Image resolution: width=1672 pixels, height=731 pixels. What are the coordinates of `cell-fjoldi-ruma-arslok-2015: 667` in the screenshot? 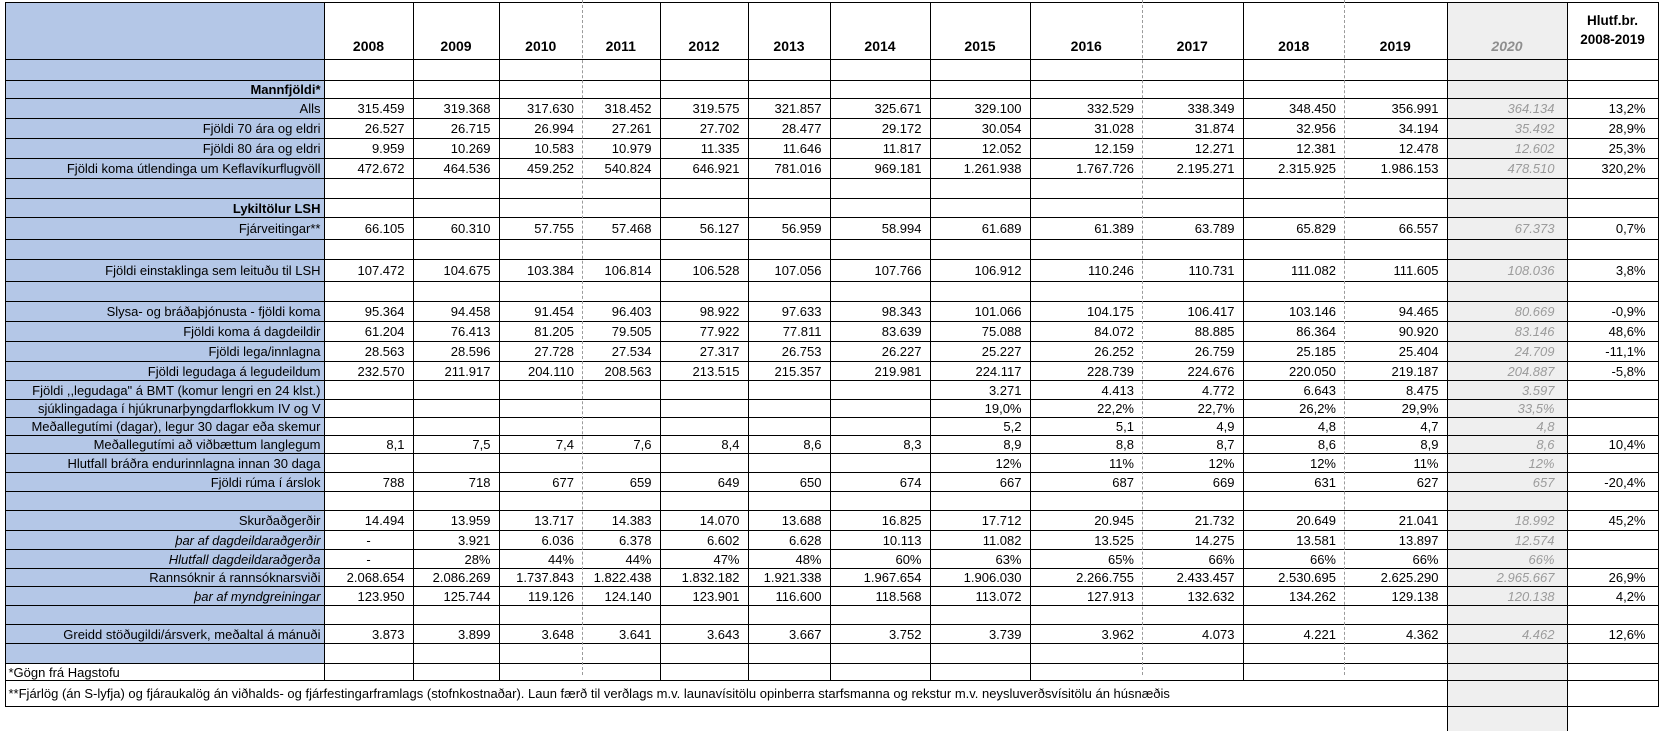 It's located at (980, 482).